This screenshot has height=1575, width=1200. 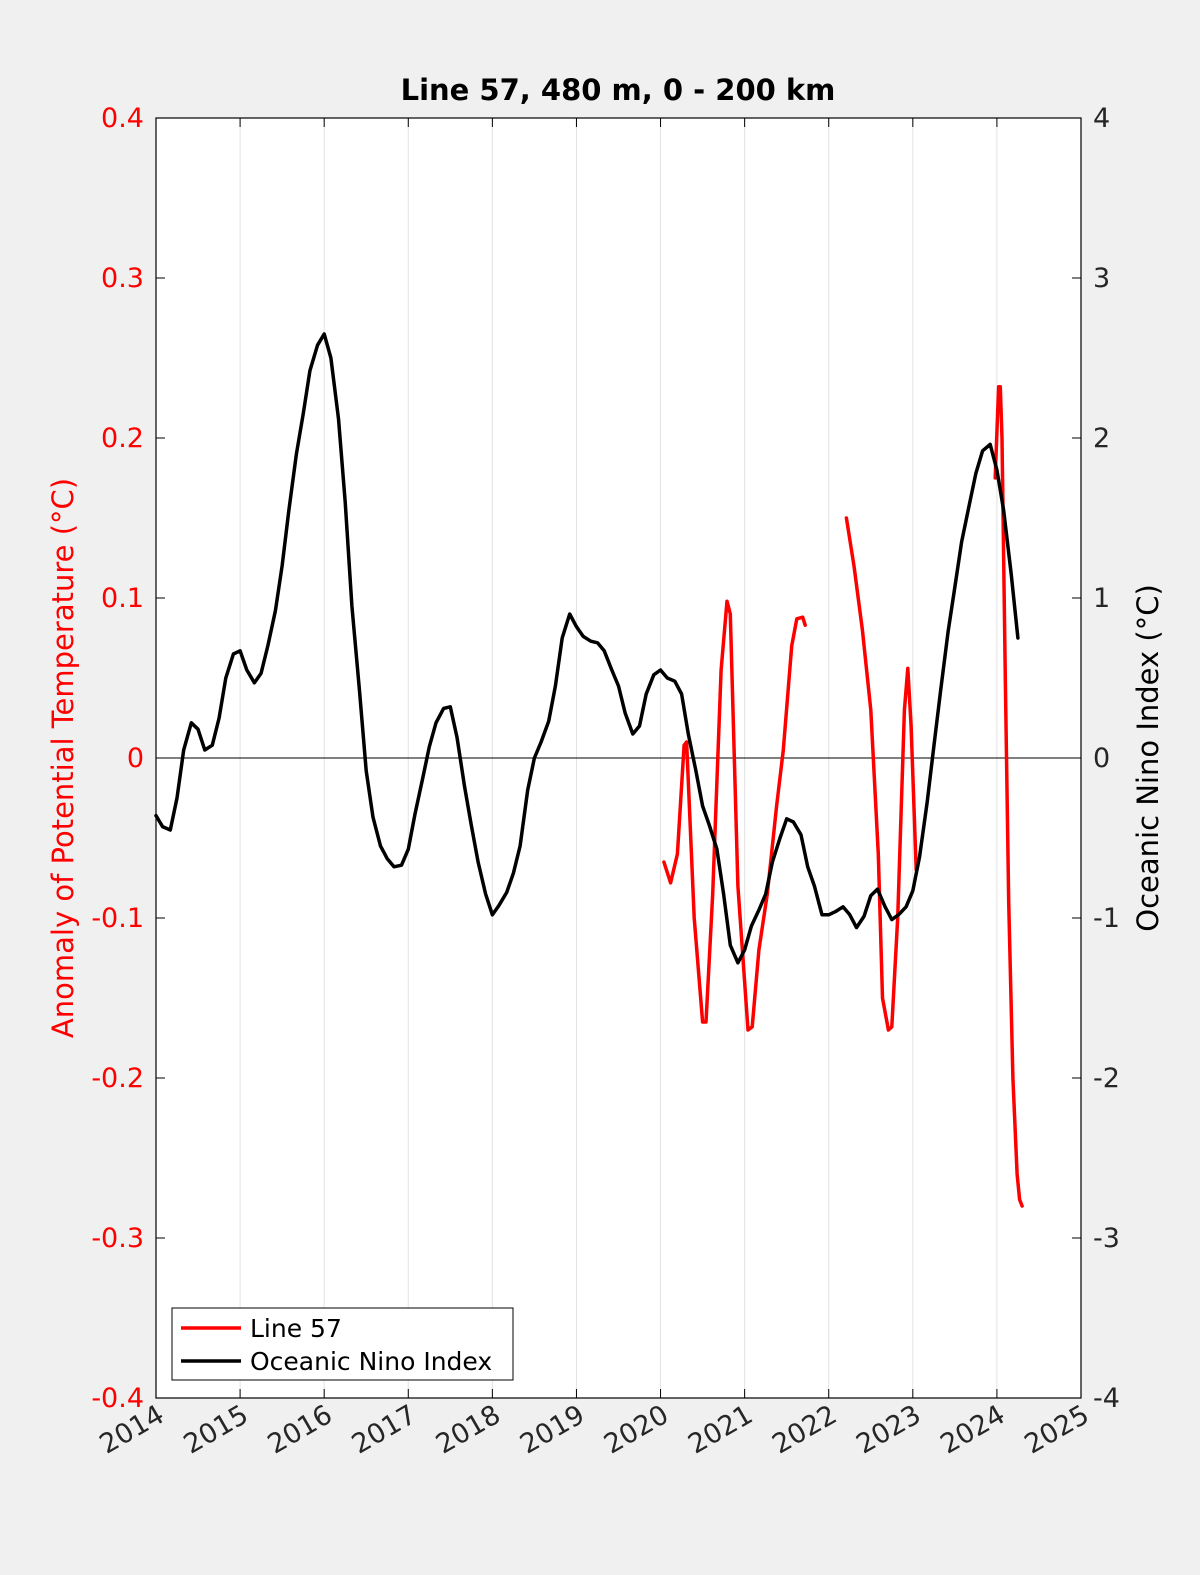 I want to click on y-axis-label-left: Anomaly of Potential Temperature (°C), so click(x=63, y=758).